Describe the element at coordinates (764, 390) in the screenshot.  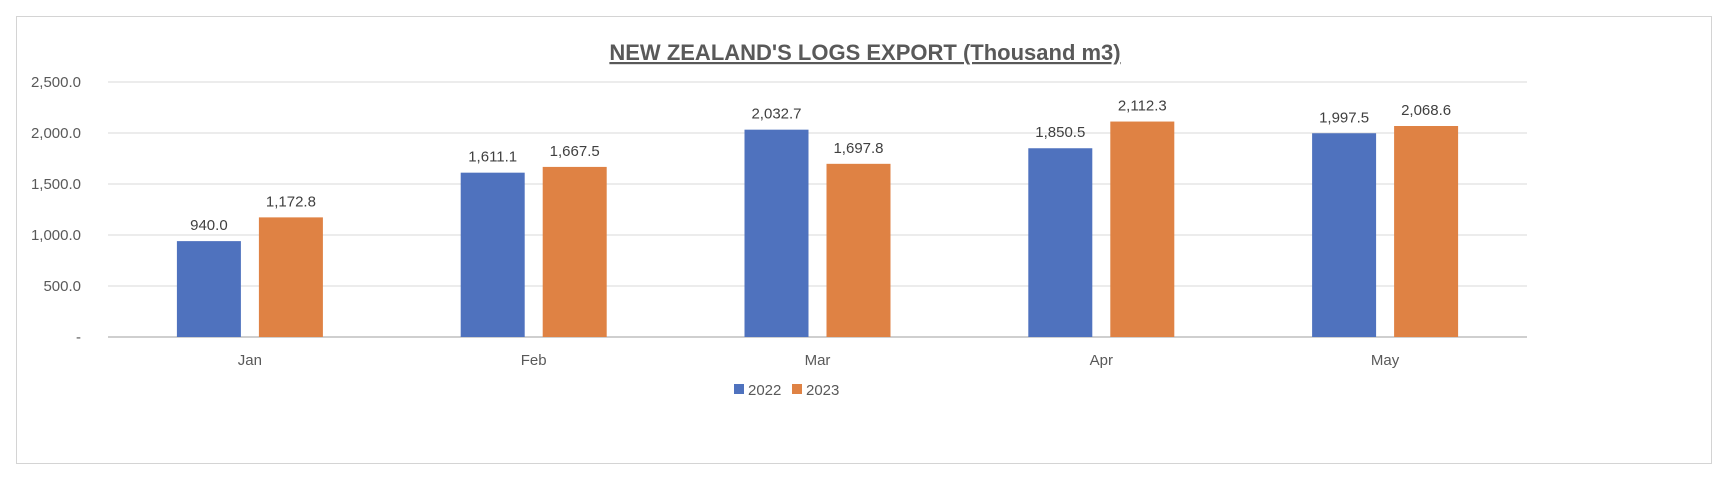
I see `legend-label: 2022` at that location.